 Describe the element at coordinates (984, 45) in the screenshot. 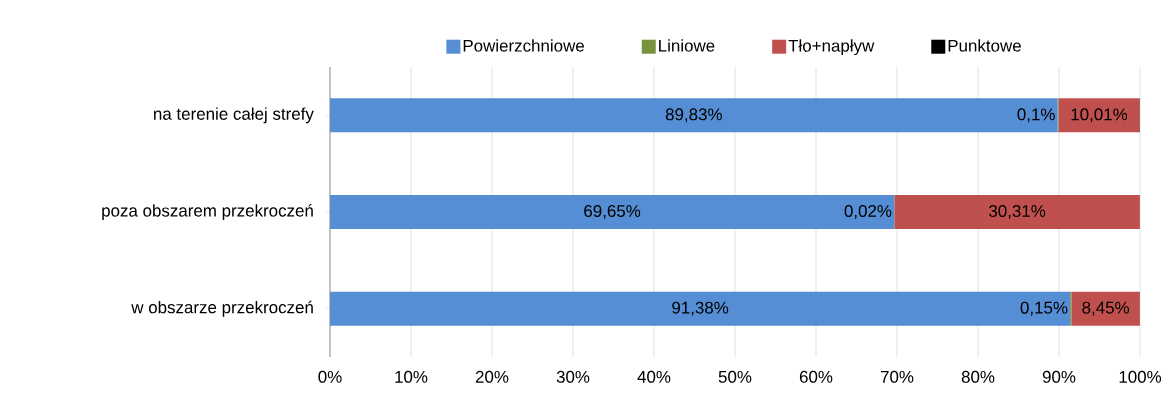

I see `legend-label: Punktowe` at that location.